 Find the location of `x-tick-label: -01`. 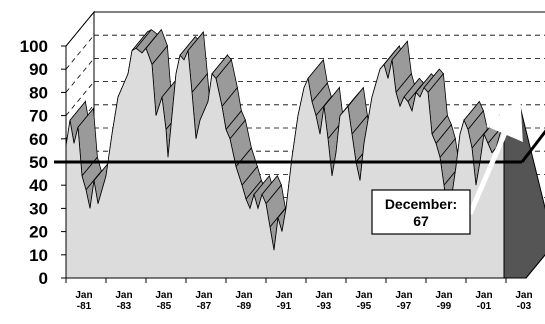

x-tick-label: -01 is located at coordinates (484, 306).